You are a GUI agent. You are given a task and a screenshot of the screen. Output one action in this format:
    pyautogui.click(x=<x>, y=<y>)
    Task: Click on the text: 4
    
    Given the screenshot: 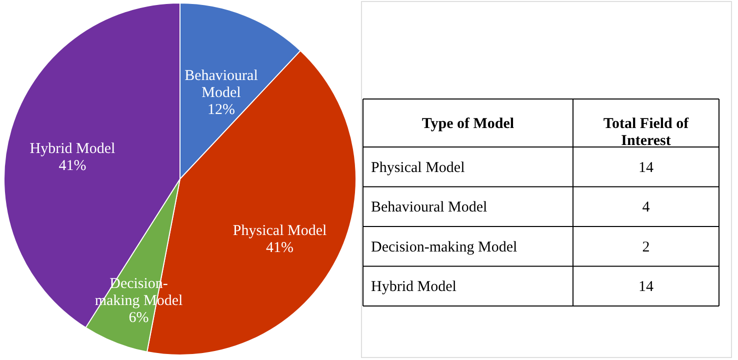 What is the action you would take?
    pyautogui.click(x=646, y=208)
    